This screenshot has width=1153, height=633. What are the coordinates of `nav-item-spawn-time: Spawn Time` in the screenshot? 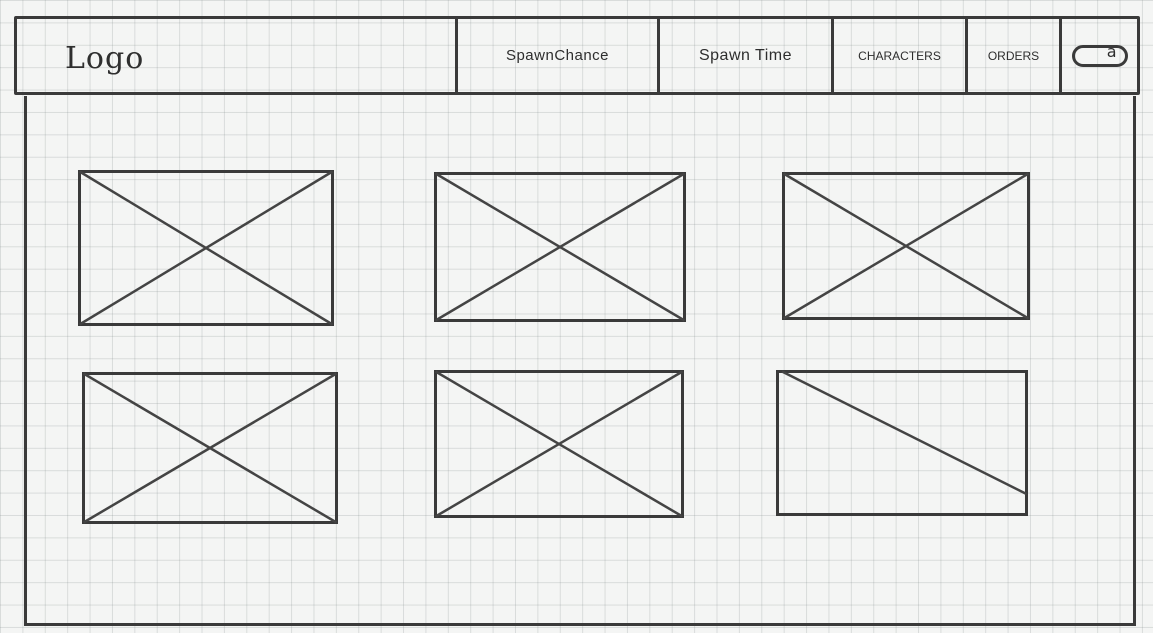 It's located at (744, 55).